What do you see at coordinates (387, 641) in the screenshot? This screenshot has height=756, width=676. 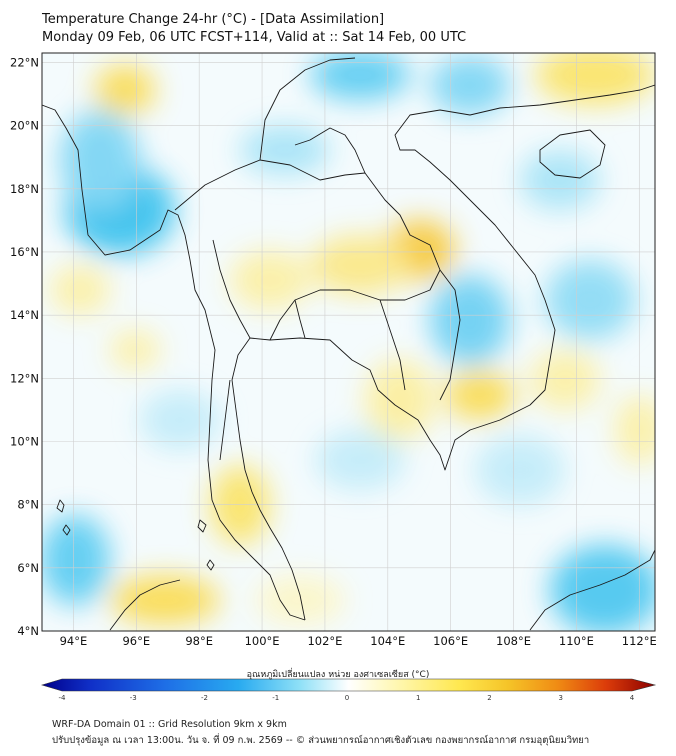 I see `longitude-label: 104°E` at bounding box center [387, 641].